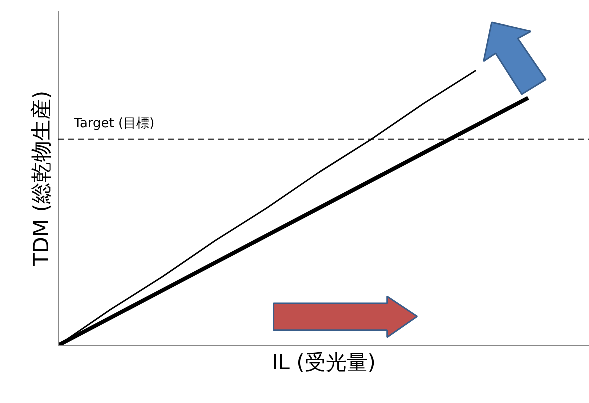 Image resolution: width=589 pixels, height=403 pixels. What do you see at coordinates (114, 124) in the screenshot?
I see `ref-line-label: Target (目標)` at bounding box center [114, 124].